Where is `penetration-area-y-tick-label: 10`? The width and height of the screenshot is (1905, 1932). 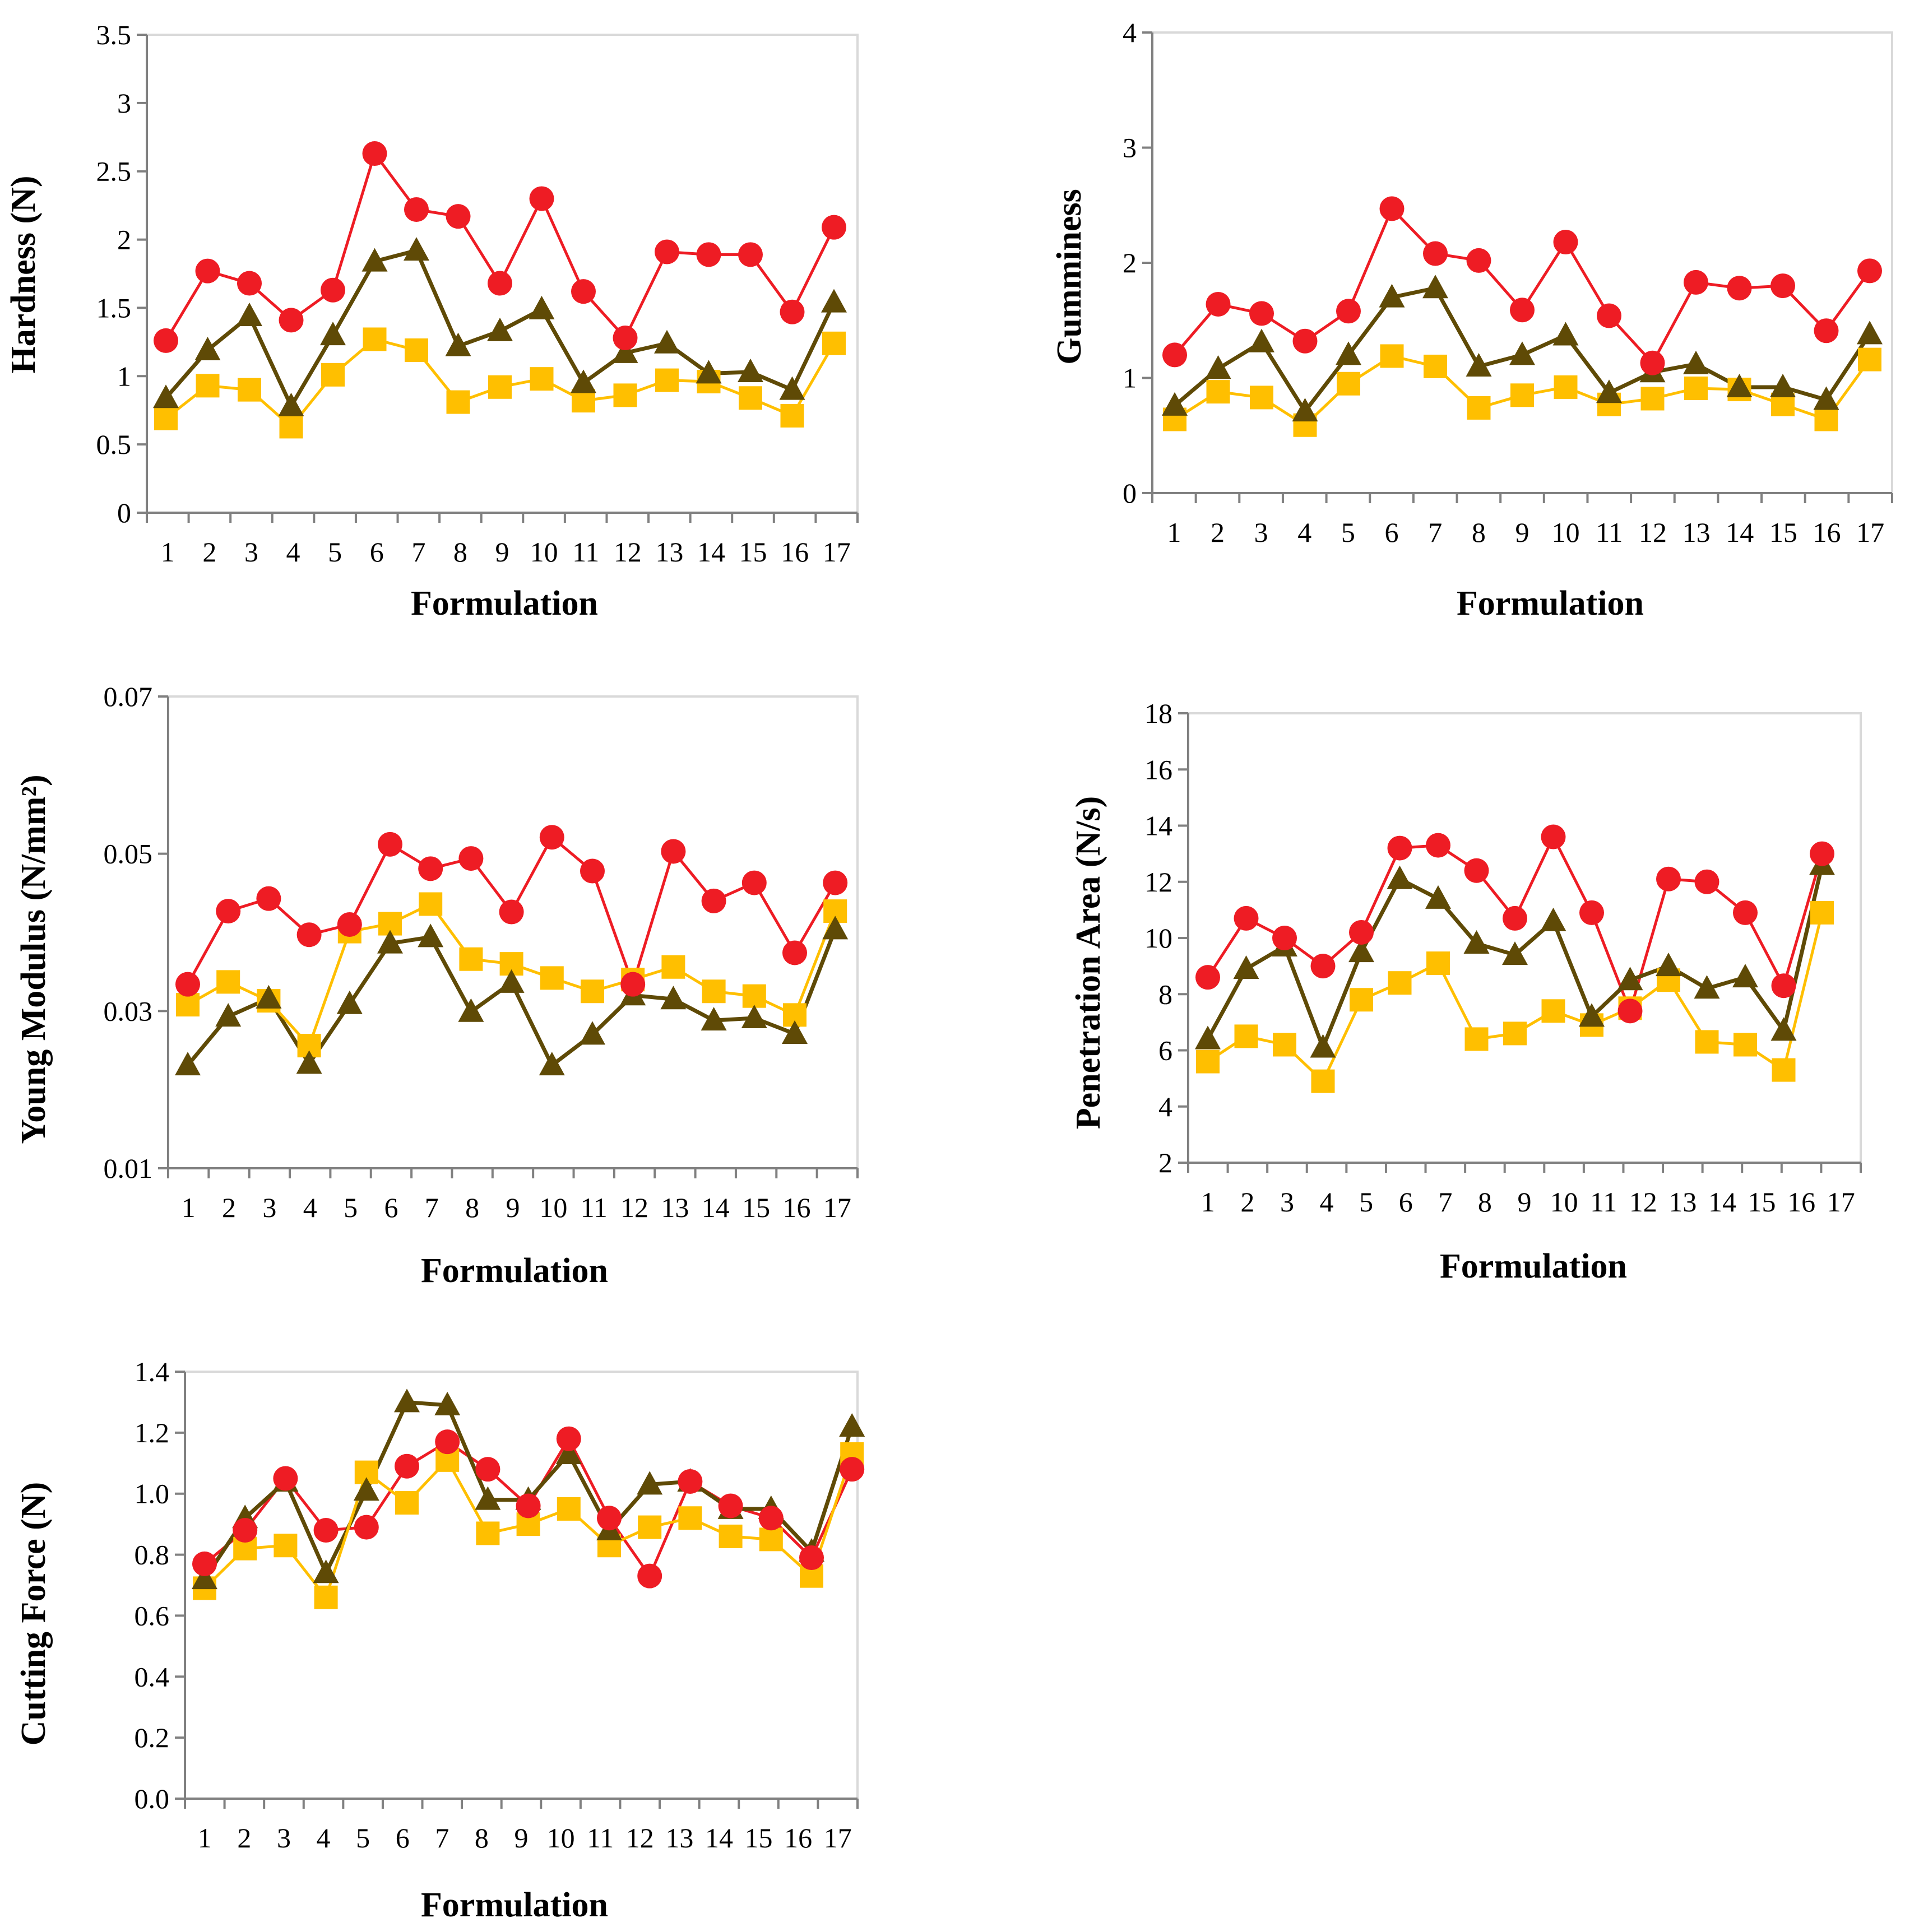
penetration-area-y-tick-label: 10 is located at coordinates (1158, 938).